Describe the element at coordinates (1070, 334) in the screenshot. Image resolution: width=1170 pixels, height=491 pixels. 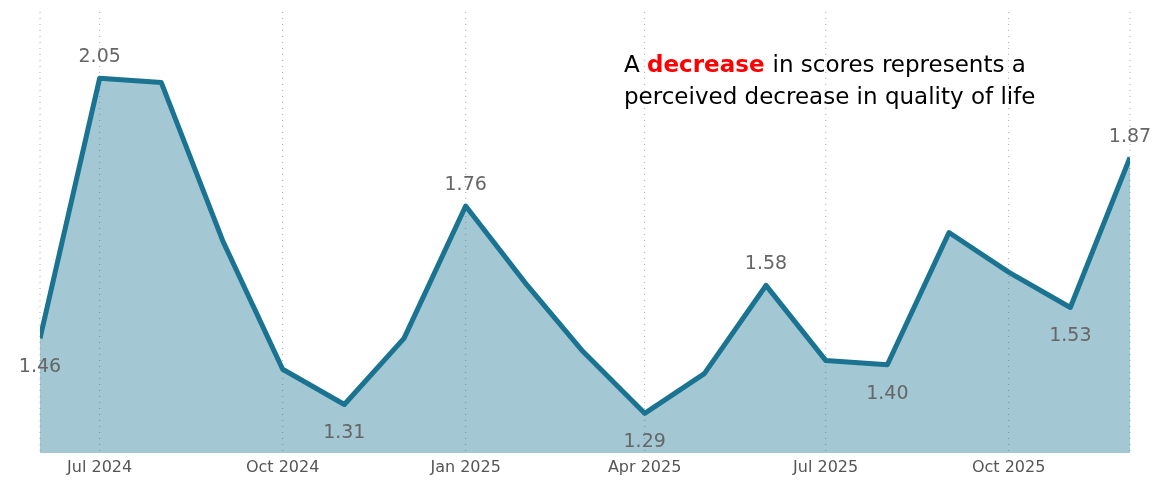
I see `data-label: 1.53` at that location.